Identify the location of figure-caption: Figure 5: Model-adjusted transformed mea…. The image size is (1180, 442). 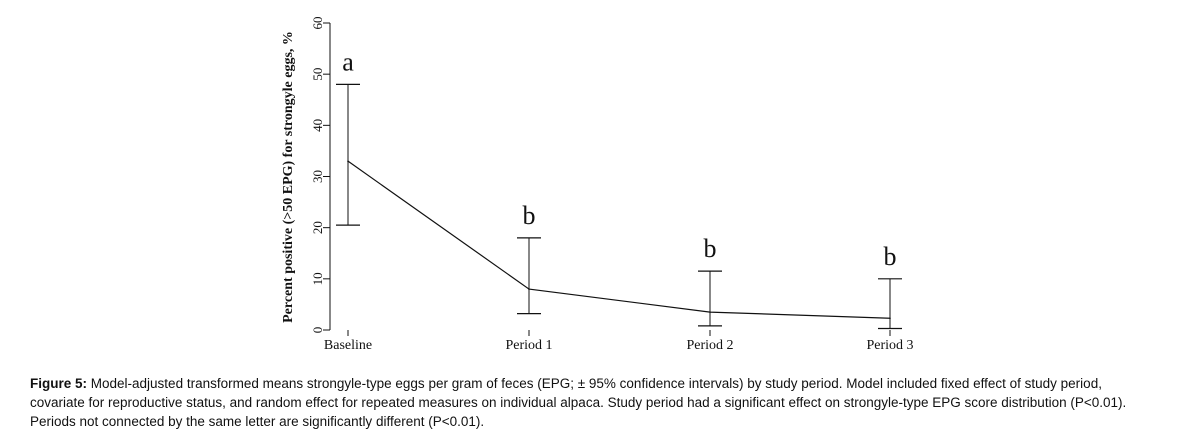
(595, 402).